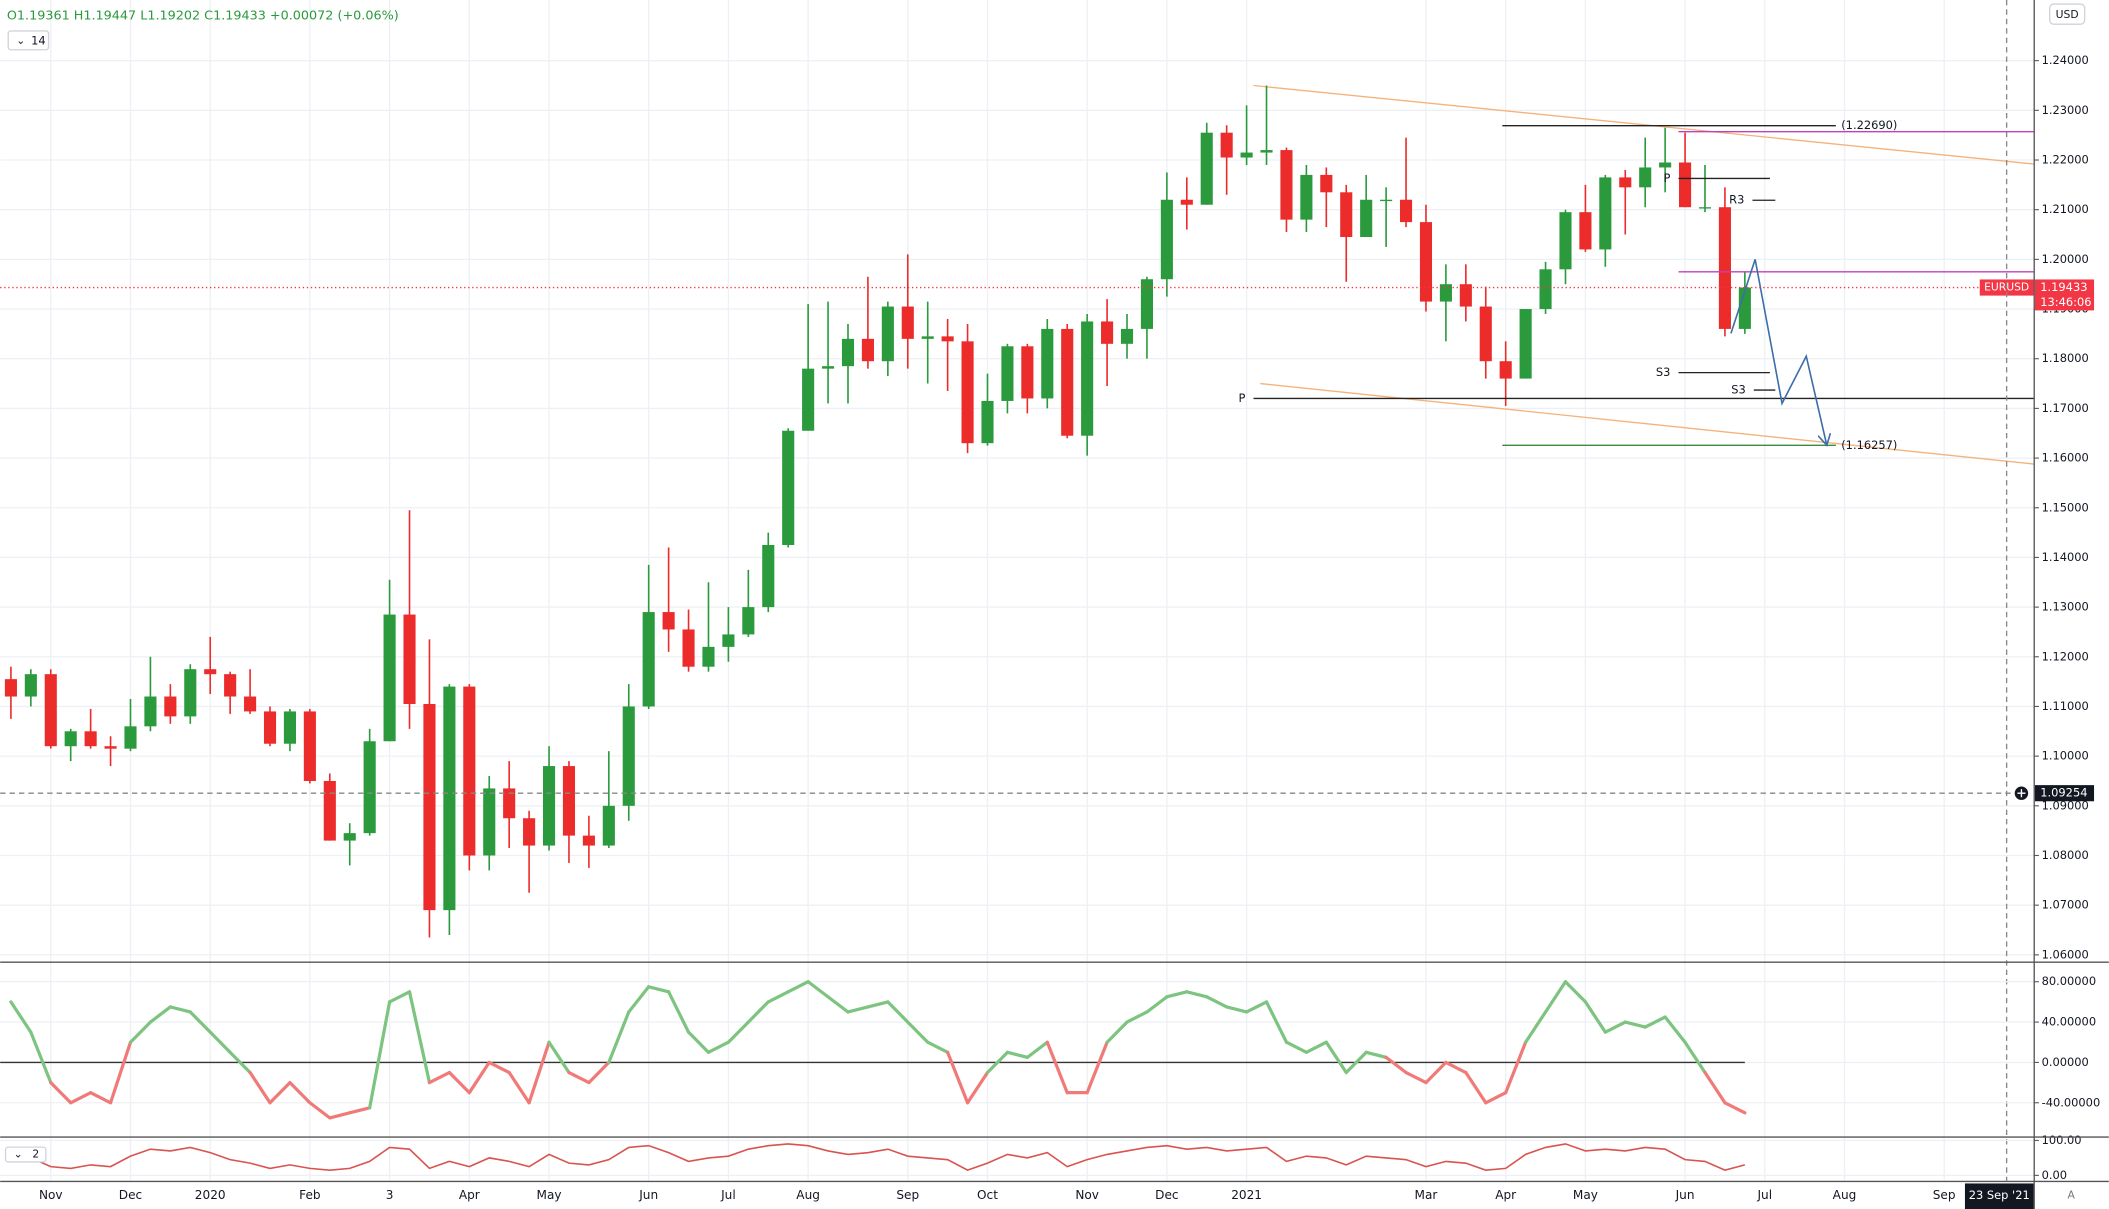  Describe the element at coordinates (1736, 200) in the screenshot. I see `level-label: R3` at that location.